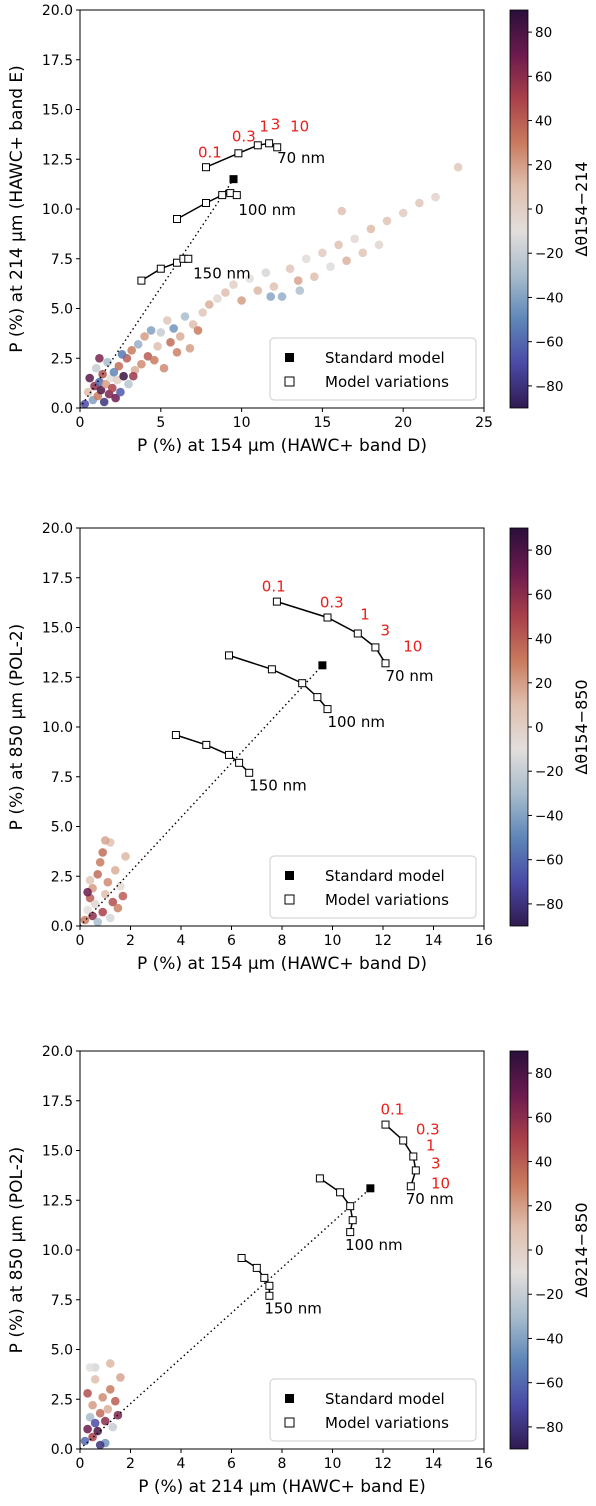  Describe the element at coordinates (160, 423) in the screenshot. I see `x-tick-label: 5` at that location.